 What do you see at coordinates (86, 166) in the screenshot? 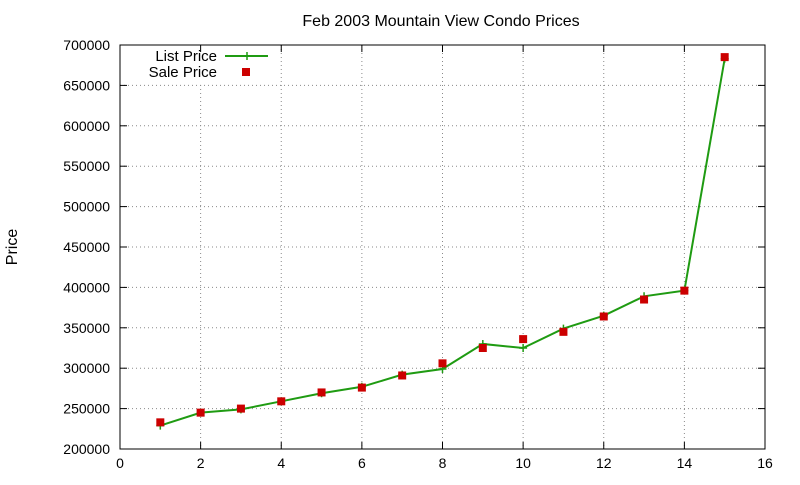
I see `y-tick-label: 550000` at bounding box center [86, 166].